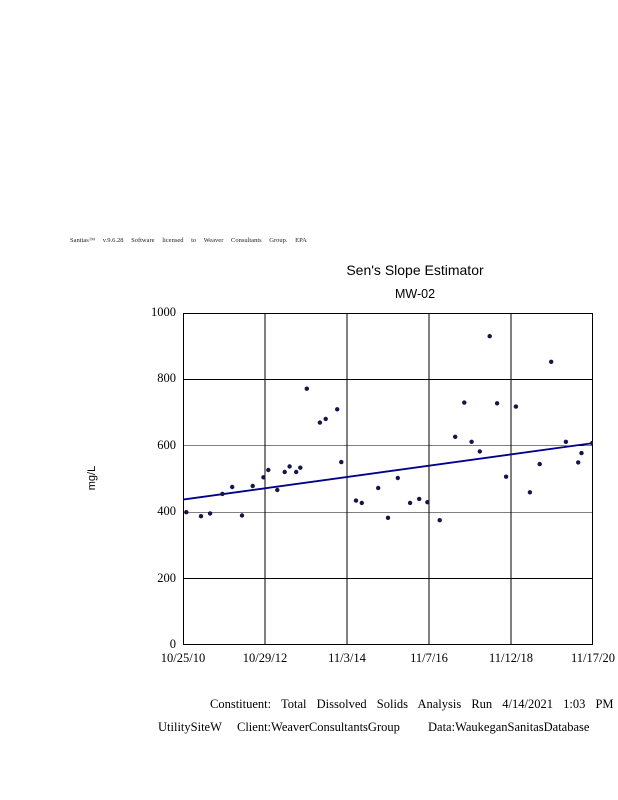 The height and width of the screenshot is (800, 618). Describe the element at coordinates (265, 658) in the screenshot. I see `x-tick-label: 10/29/12` at that location.